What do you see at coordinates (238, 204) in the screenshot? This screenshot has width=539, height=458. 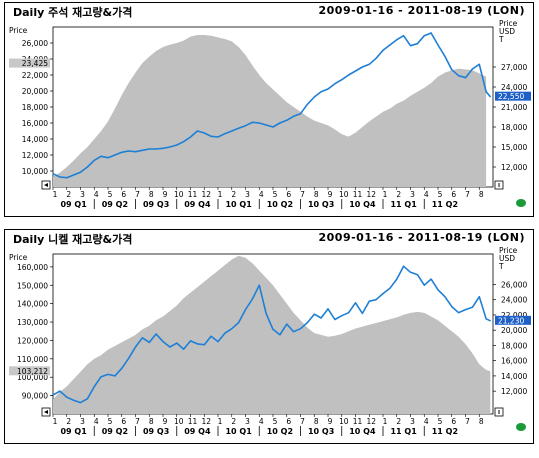 I see `x-quarter-label: 10 Q1` at bounding box center [238, 204].